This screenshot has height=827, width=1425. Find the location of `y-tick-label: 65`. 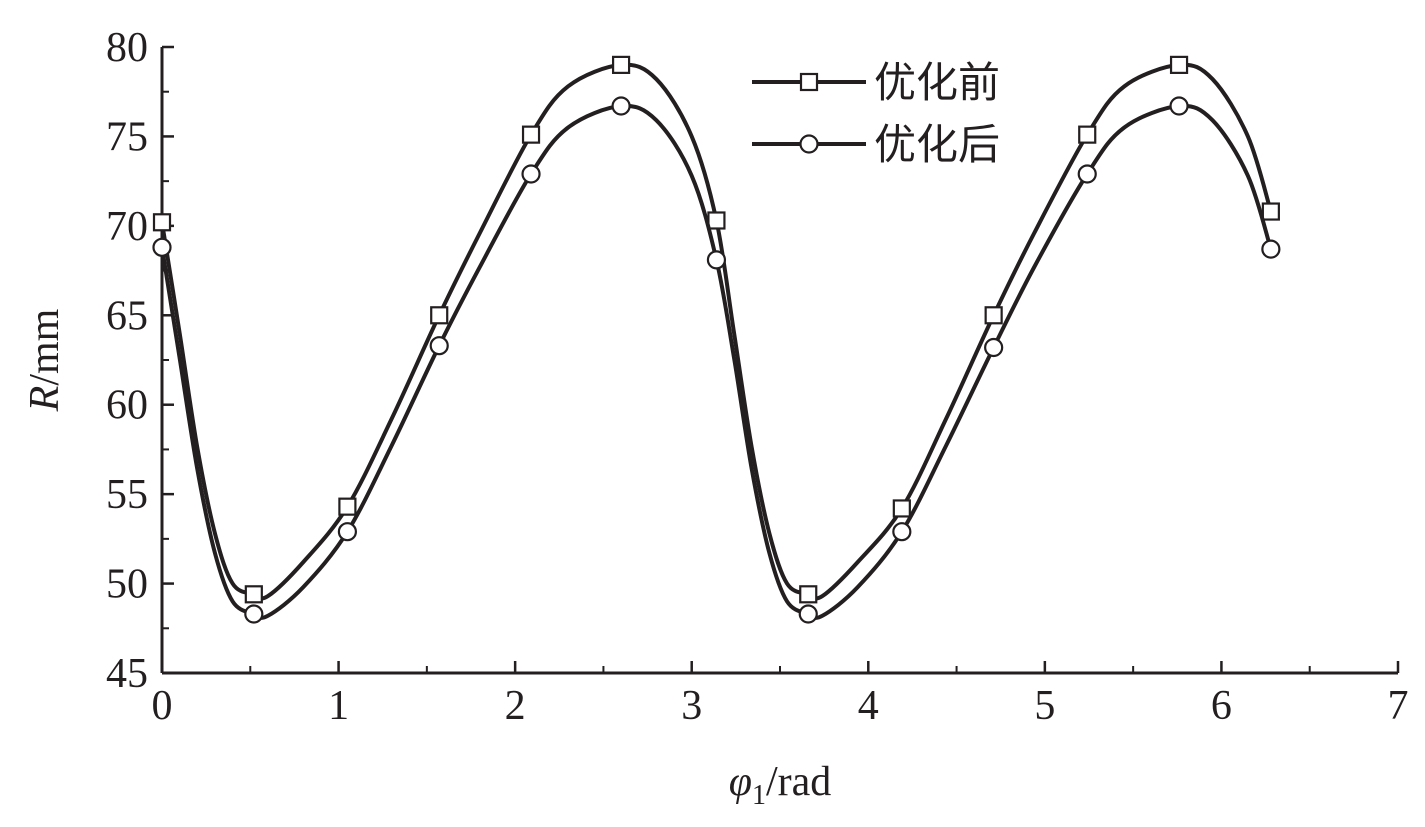

y-tick-label: 65 is located at coordinates (127, 316).